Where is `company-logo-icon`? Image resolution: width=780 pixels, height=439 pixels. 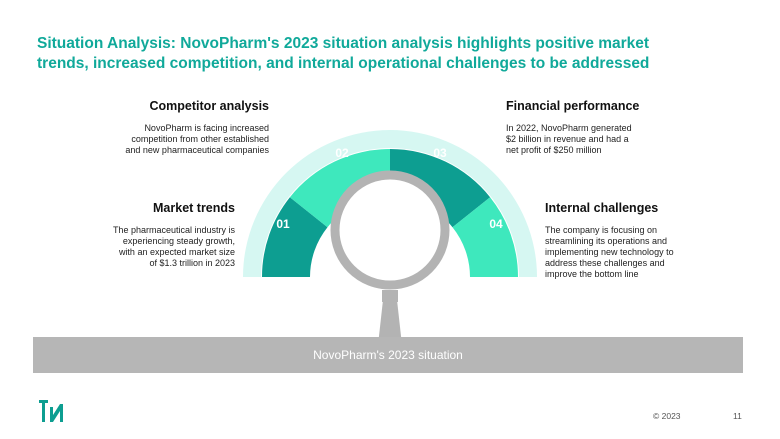
company-logo-icon is located at coordinates (51, 411).